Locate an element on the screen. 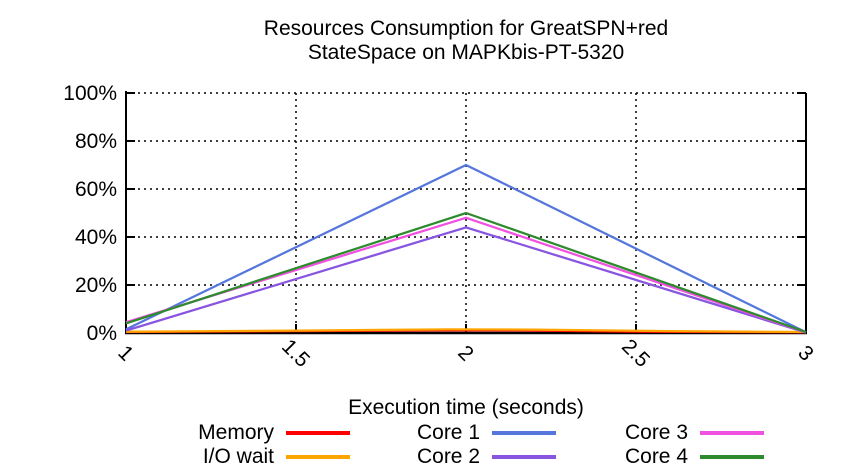  x-tick-label-1-5: 1.5 is located at coordinates (295, 353).